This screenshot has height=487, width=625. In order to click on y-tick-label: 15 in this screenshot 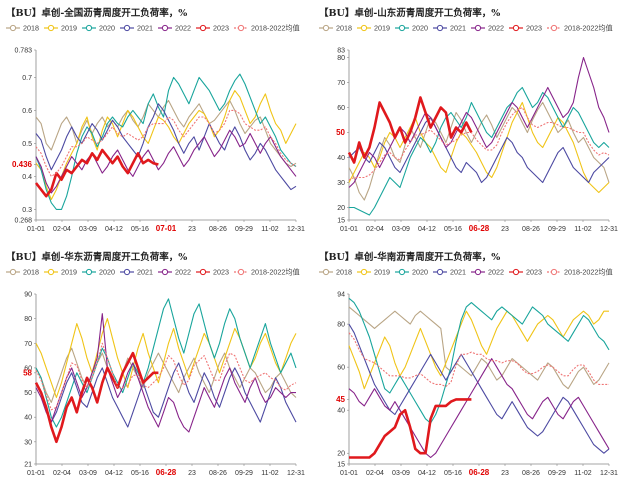, I will do `click(341, 221)`.